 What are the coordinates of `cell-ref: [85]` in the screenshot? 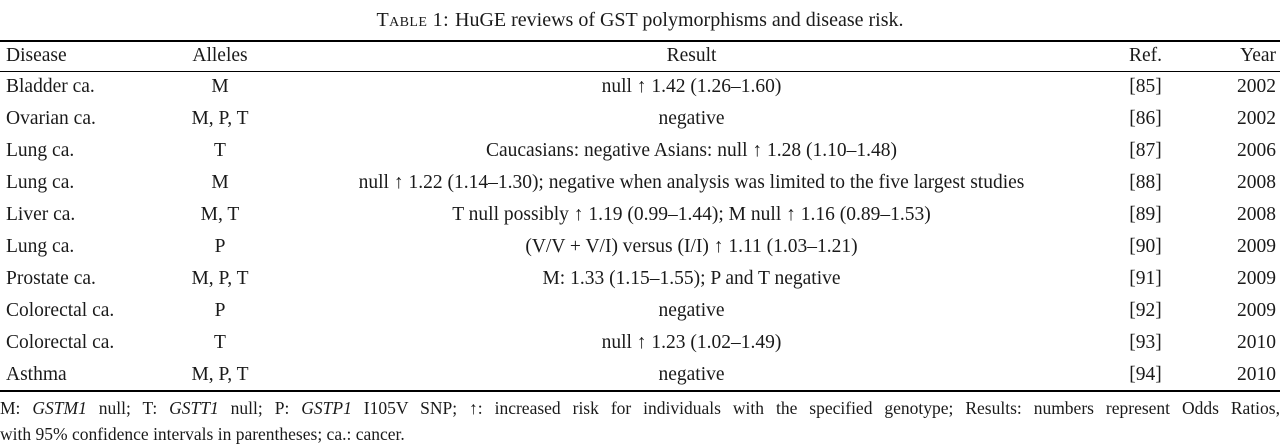 It's located at (1145, 87).